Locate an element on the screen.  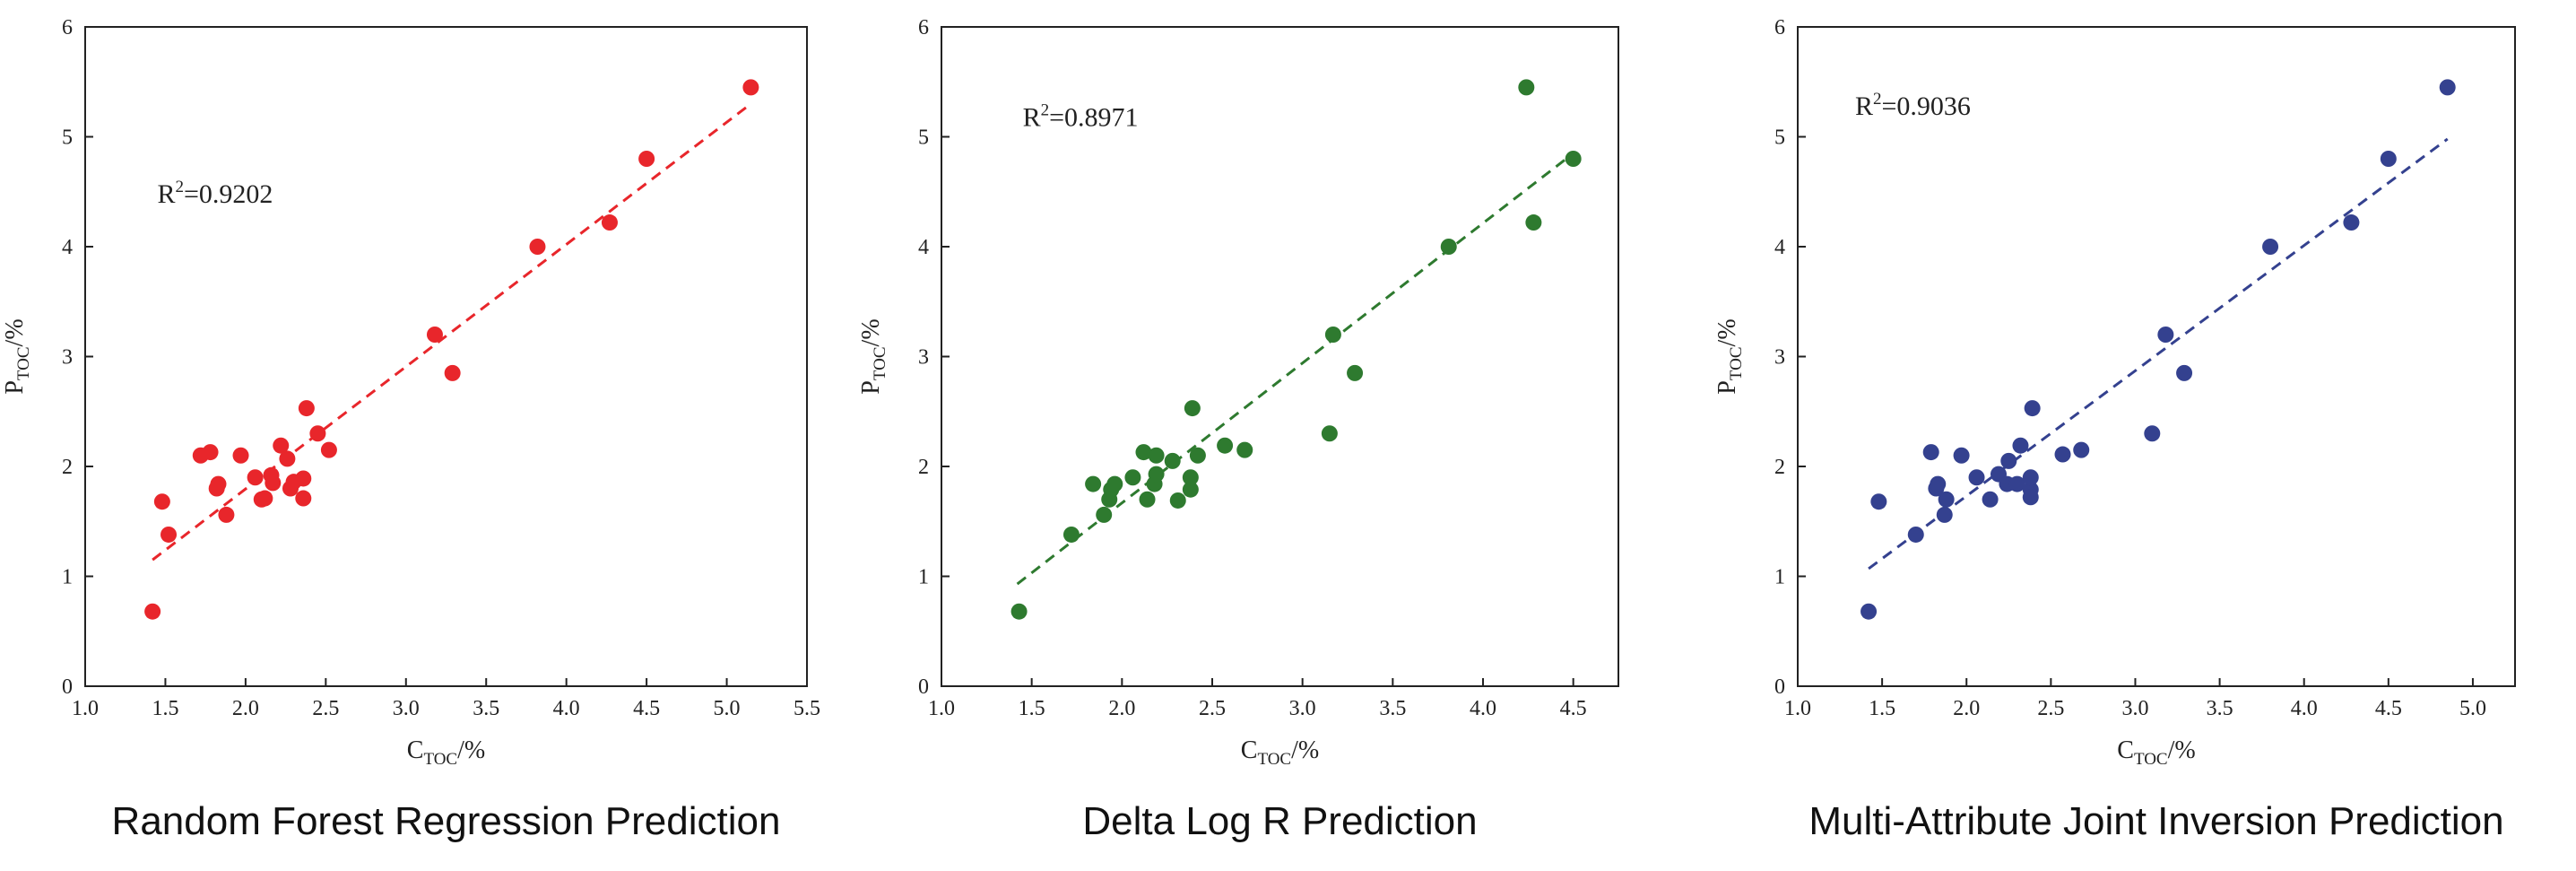
x-tick-label: 5.5 is located at coordinates (807, 708).